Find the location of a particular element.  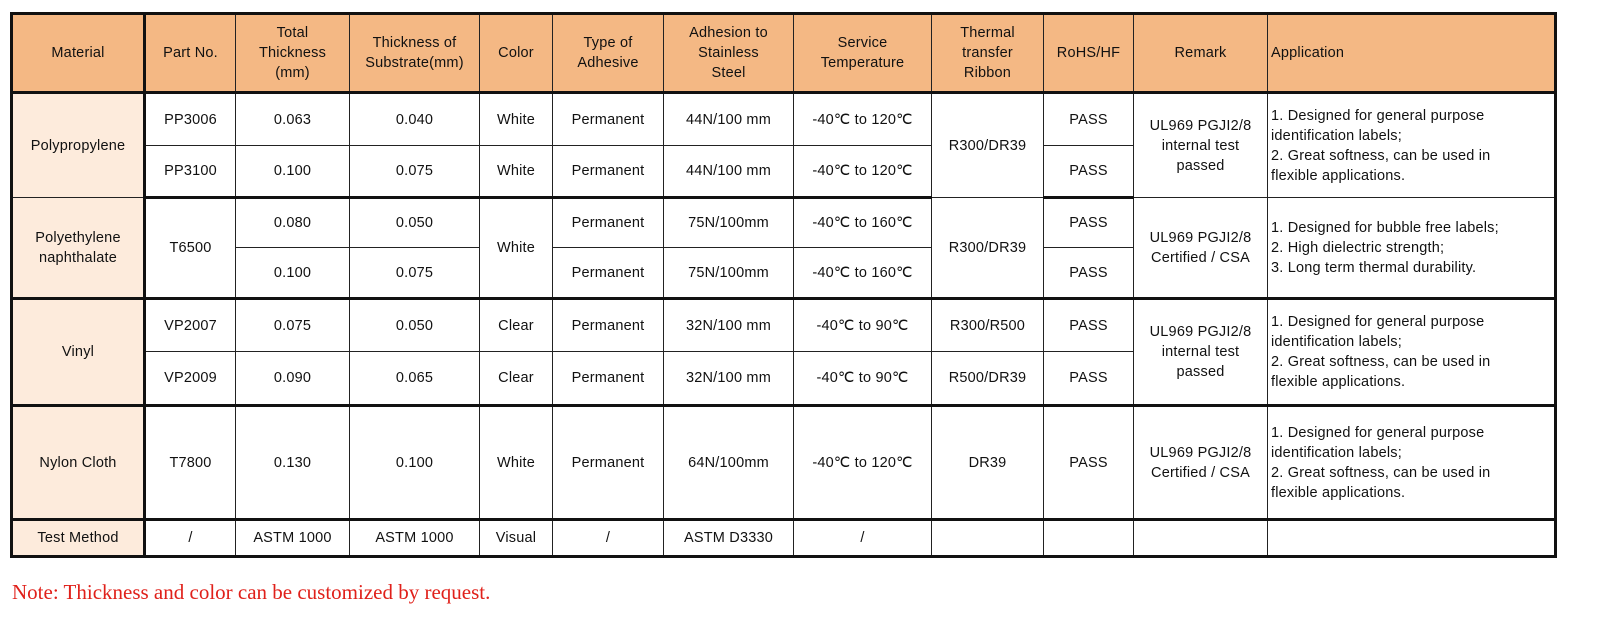

header-rohs: RoHS/HF is located at coordinates (1088, 53).